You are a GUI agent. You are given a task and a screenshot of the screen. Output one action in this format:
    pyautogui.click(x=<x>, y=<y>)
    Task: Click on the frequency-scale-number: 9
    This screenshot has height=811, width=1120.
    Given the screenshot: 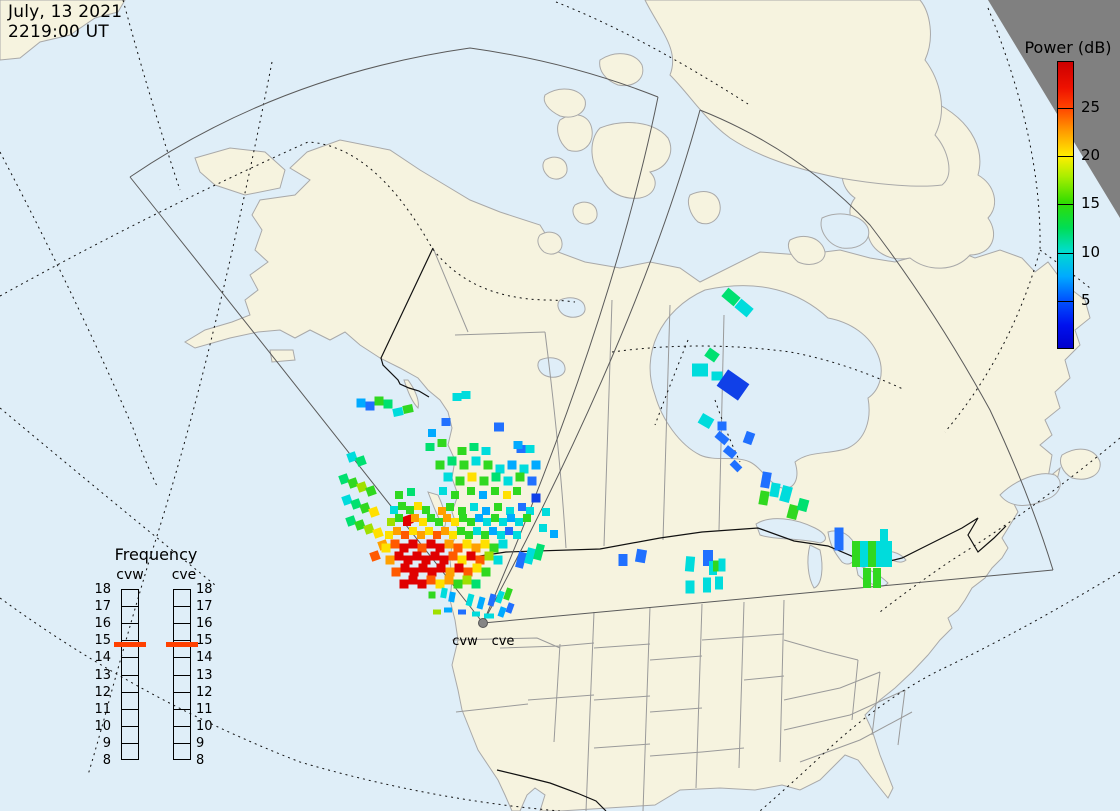 What is the action you would take?
    pyautogui.click(x=106, y=743)
    